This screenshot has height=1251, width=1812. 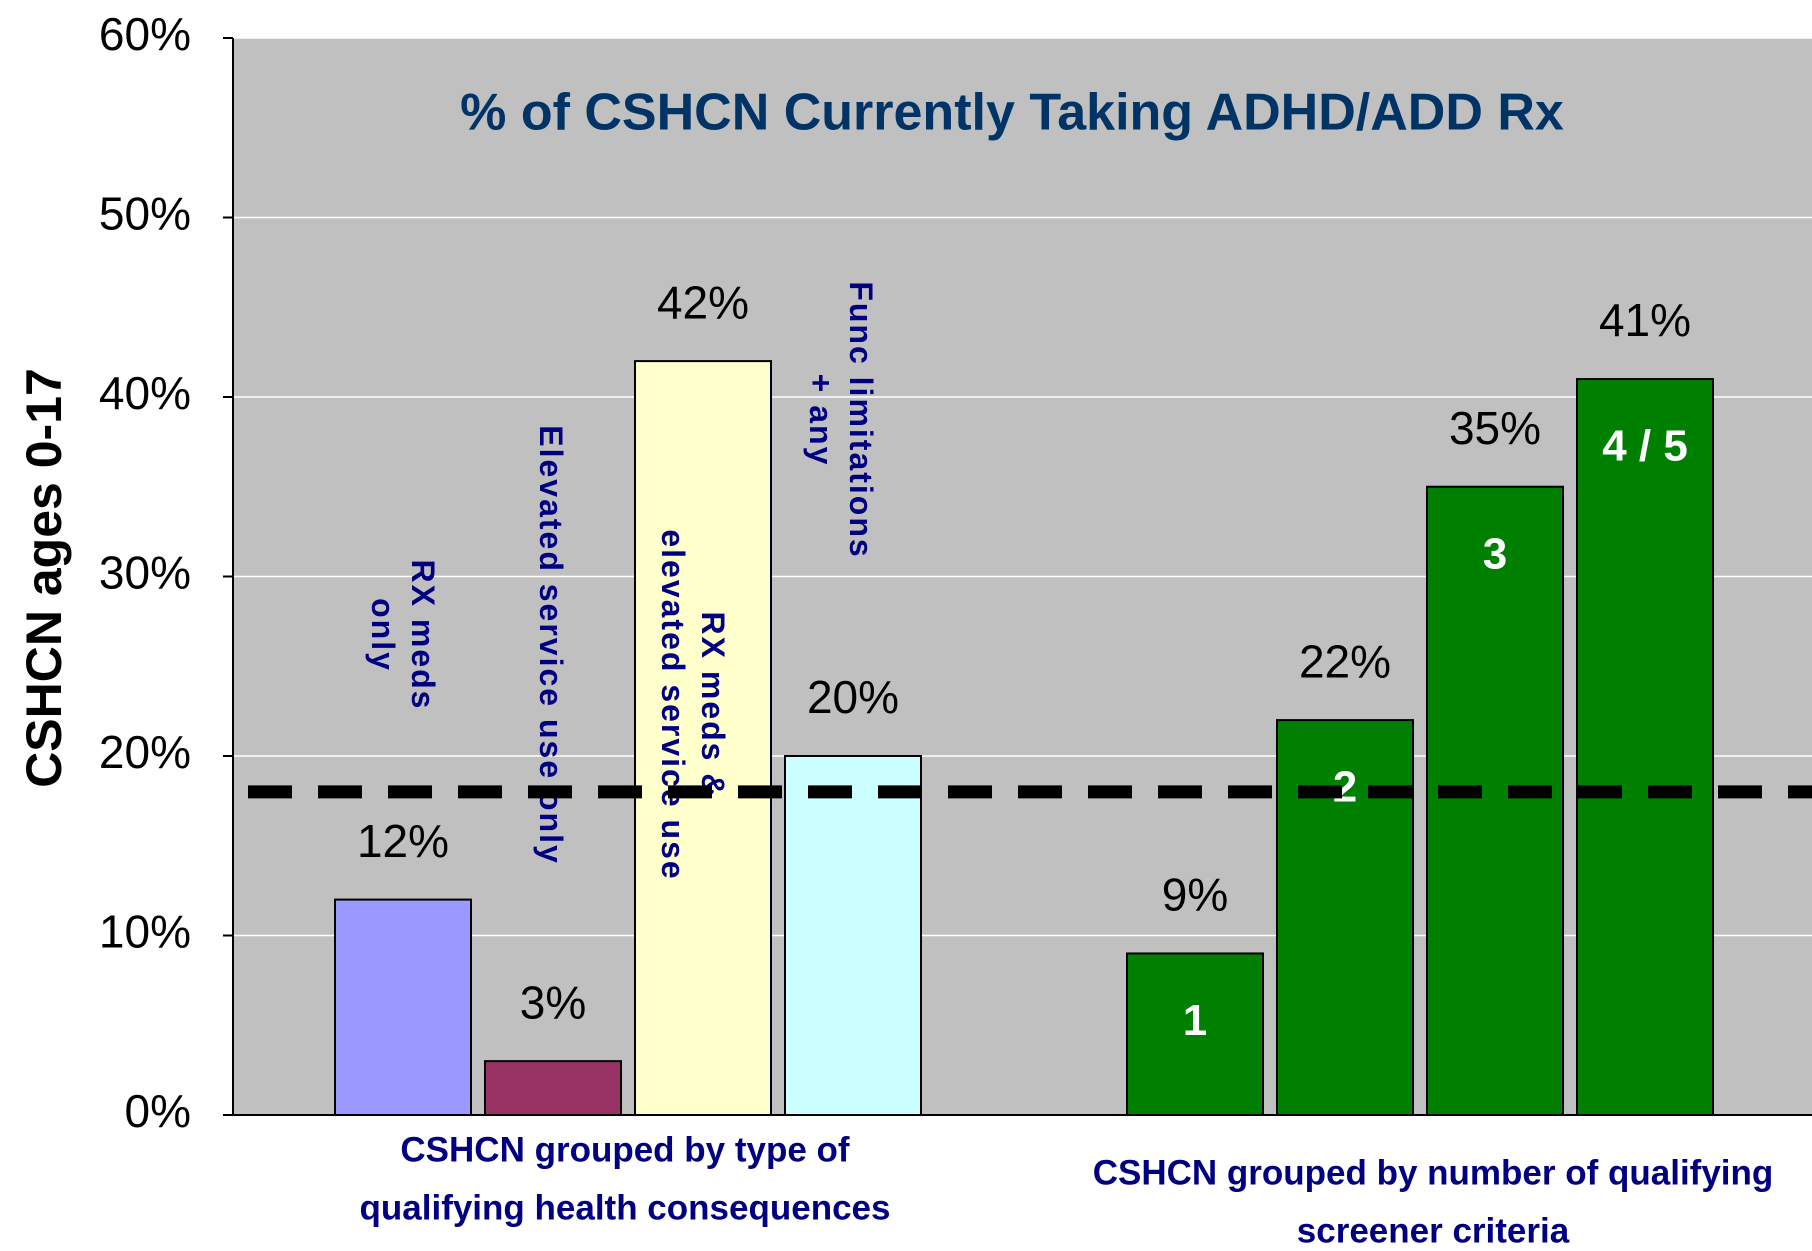 What do you see at coordinates (1433, 1230) in the screenshot?
I see `group-label: screener criteria` at bounding box center [1433, 1230].